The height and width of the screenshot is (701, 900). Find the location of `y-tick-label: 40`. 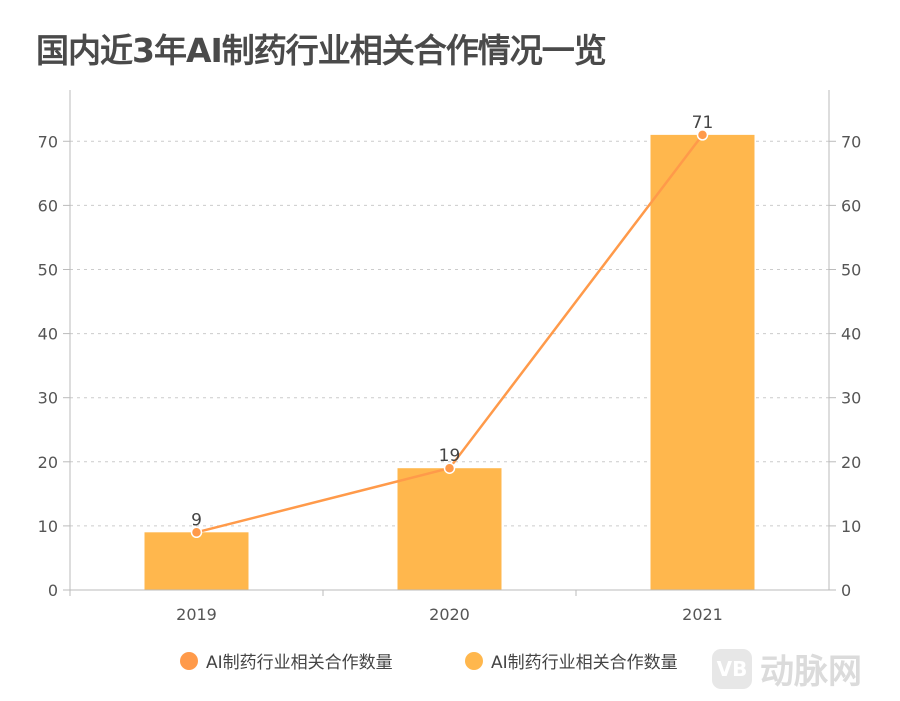

y-tick-label: 40 is located at coordinates (48, 334).